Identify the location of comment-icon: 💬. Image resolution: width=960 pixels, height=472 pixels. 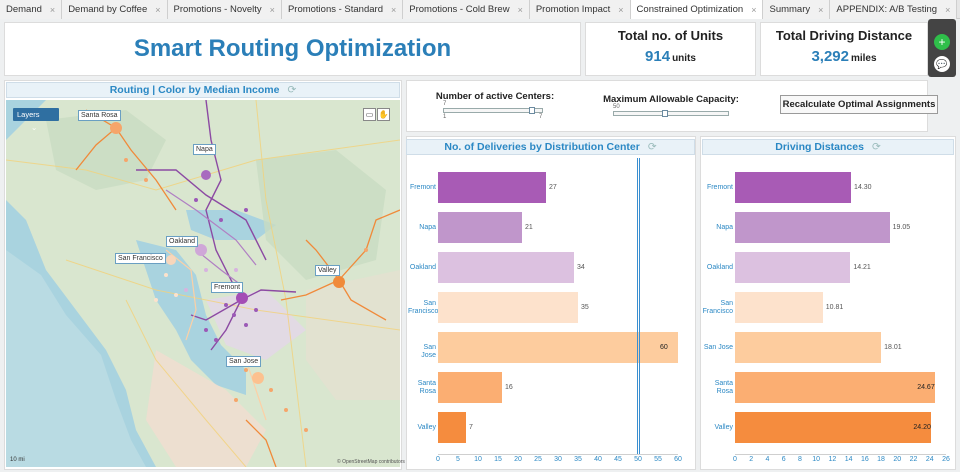
(942, 64).